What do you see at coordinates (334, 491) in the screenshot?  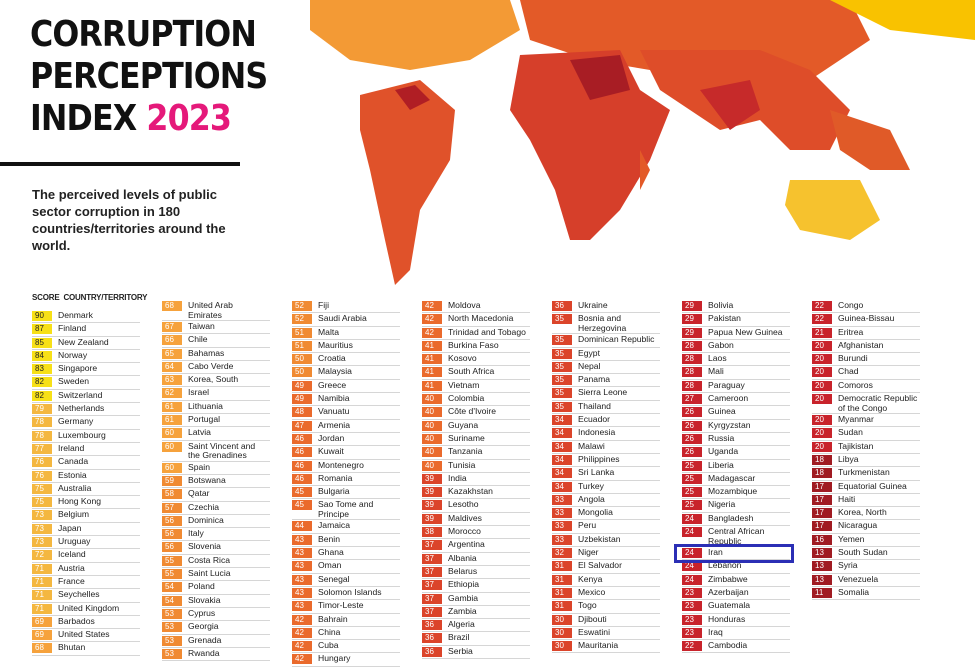 I see `country: Bulgaria` at bounding box center [334, 491].